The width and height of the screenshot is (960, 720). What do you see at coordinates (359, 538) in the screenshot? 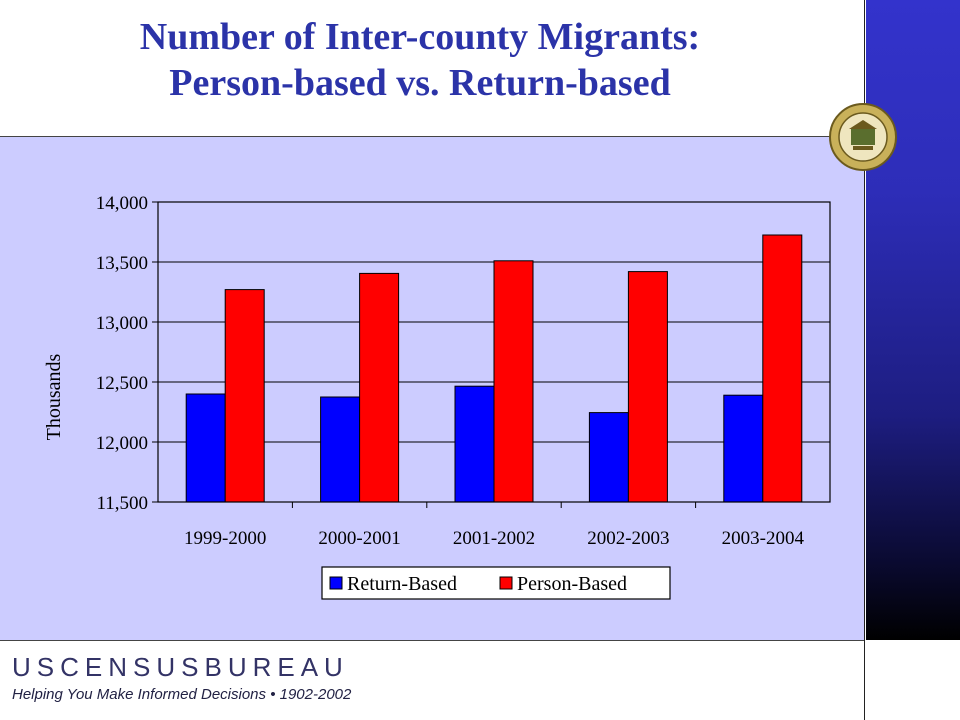
I see `x-tick-label: 2000-2001` at bounding box center [359, 538].